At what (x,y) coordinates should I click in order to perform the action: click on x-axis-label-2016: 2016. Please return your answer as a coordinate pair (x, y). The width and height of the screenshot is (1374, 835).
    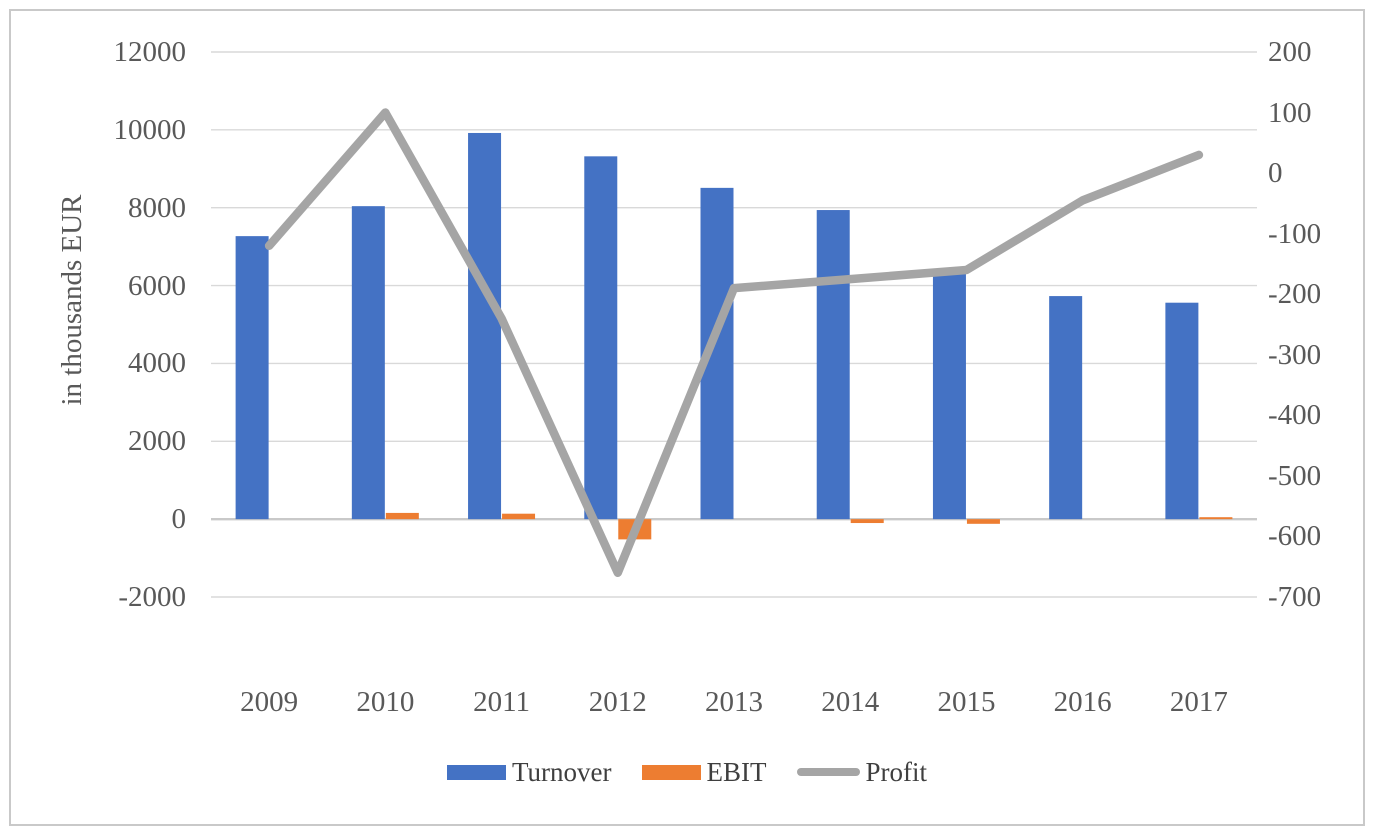
    Looking at the image, I should click on (1082, 702).